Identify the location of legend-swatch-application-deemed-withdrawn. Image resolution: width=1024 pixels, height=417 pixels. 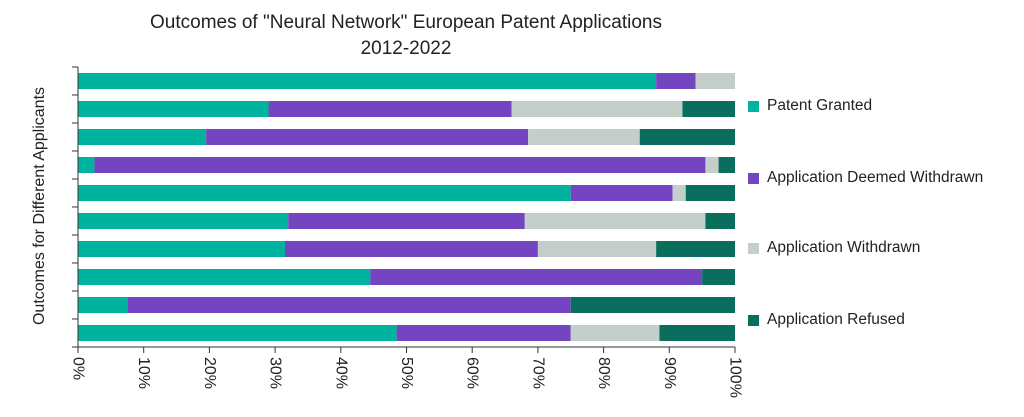
(753, 178).